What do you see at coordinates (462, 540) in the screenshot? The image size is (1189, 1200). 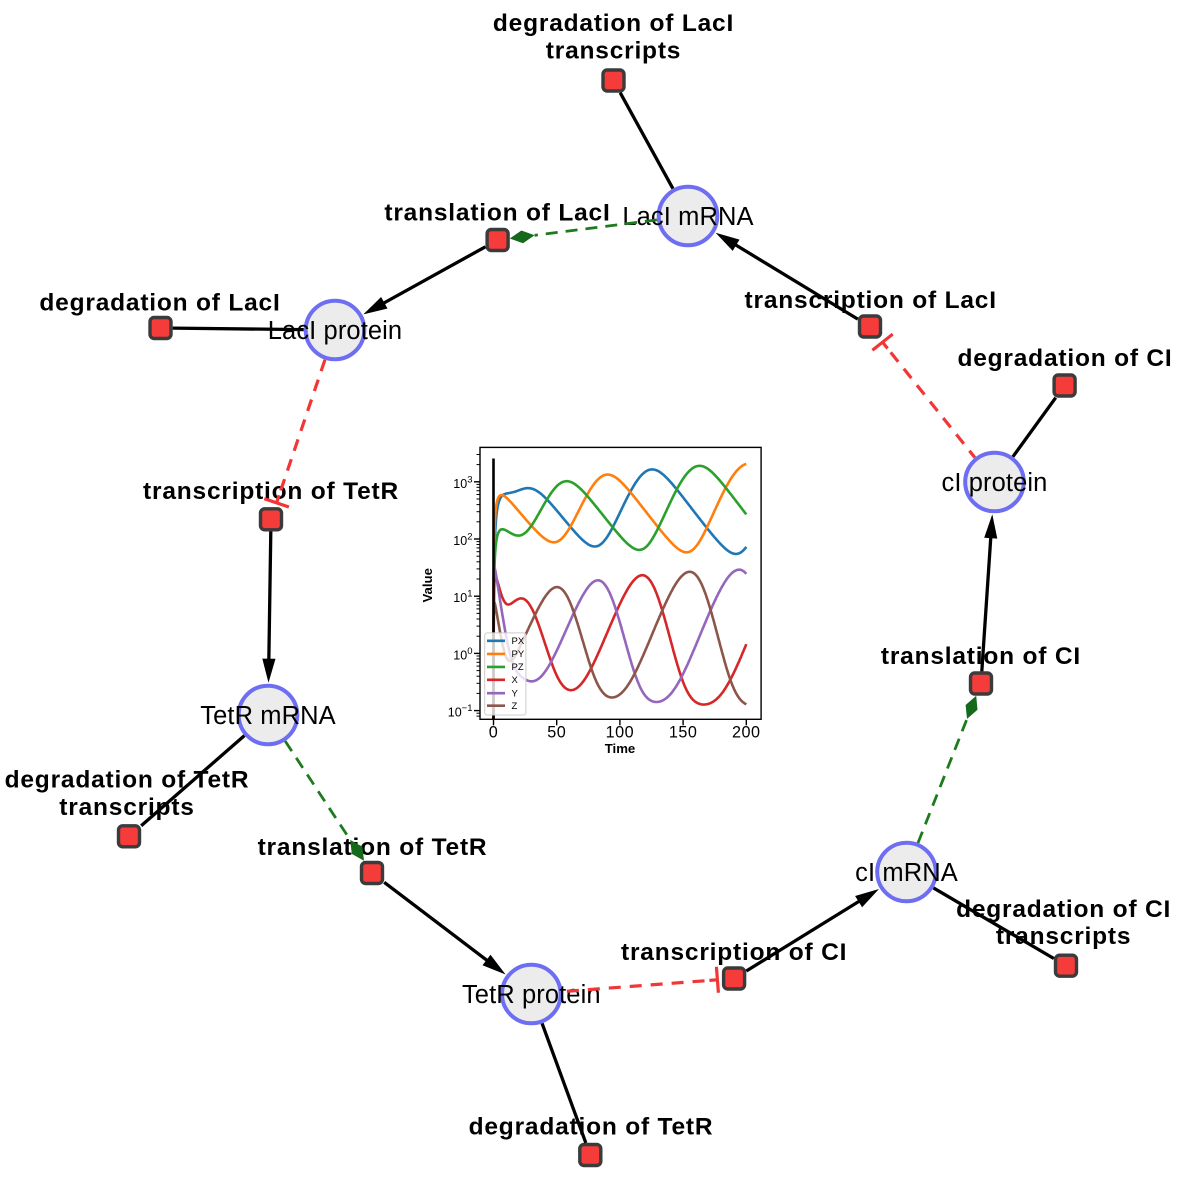 I see `svg-text: 102` at bounding box center [462, 540].